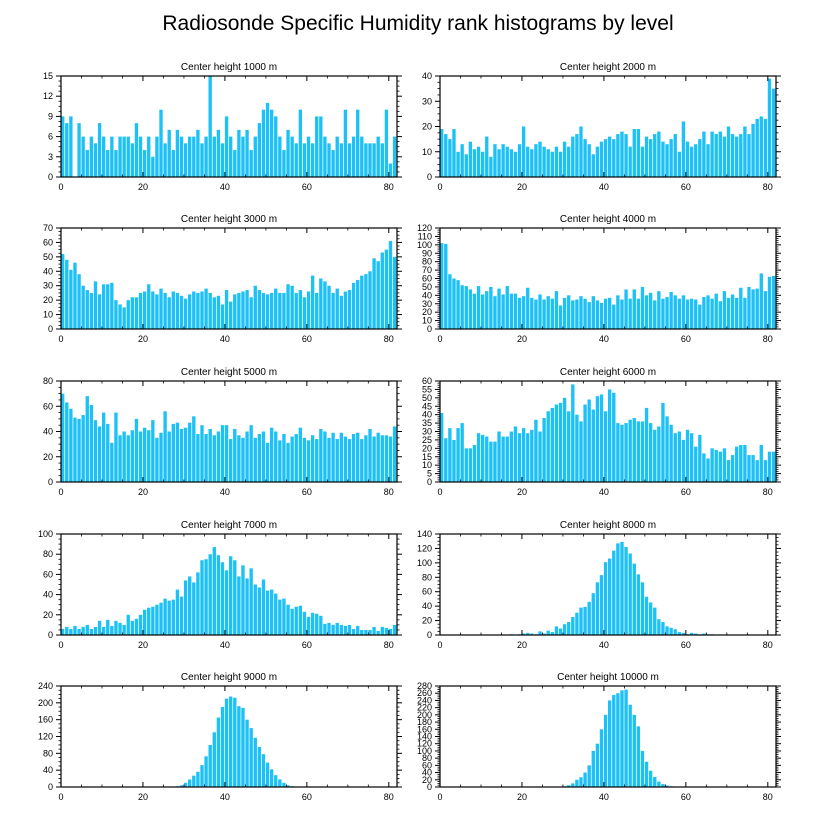 Image resolution: width=816 pixels, height=824 pixels. Describe the element at coordinates (50, 157) in the screenshot. I see `y-tick-label: 3` at that location.